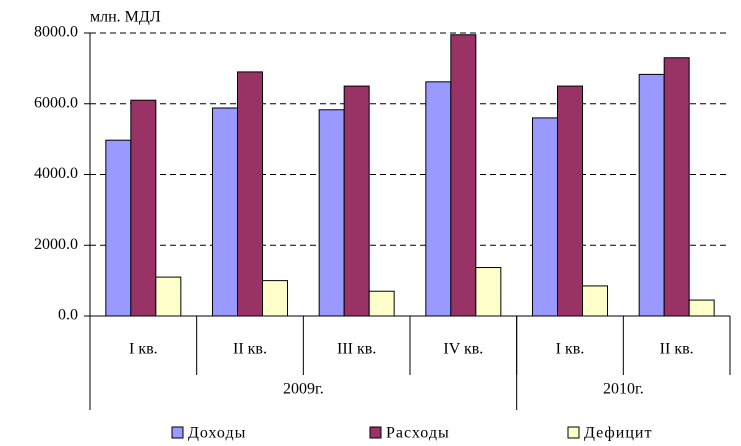 This screenshot has height=446, width=741. What do you see at coordinates (56, 244) in the screenshot?
I see `y-tick-label: 2000.0` at bounding box center [56, 244].